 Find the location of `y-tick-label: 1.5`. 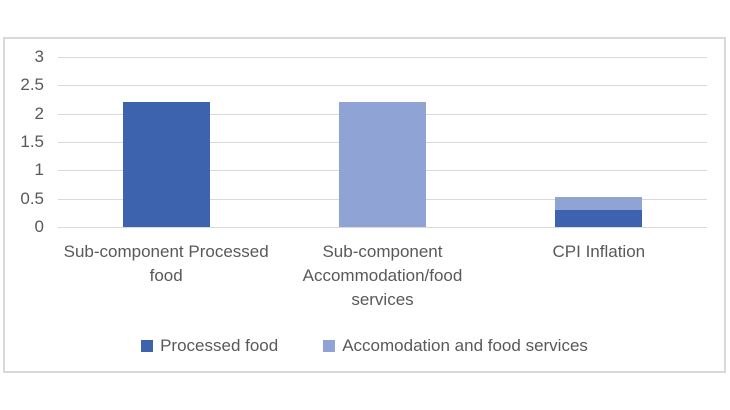

y-tick-label: 1.5 is located at coordinates (32, 141).